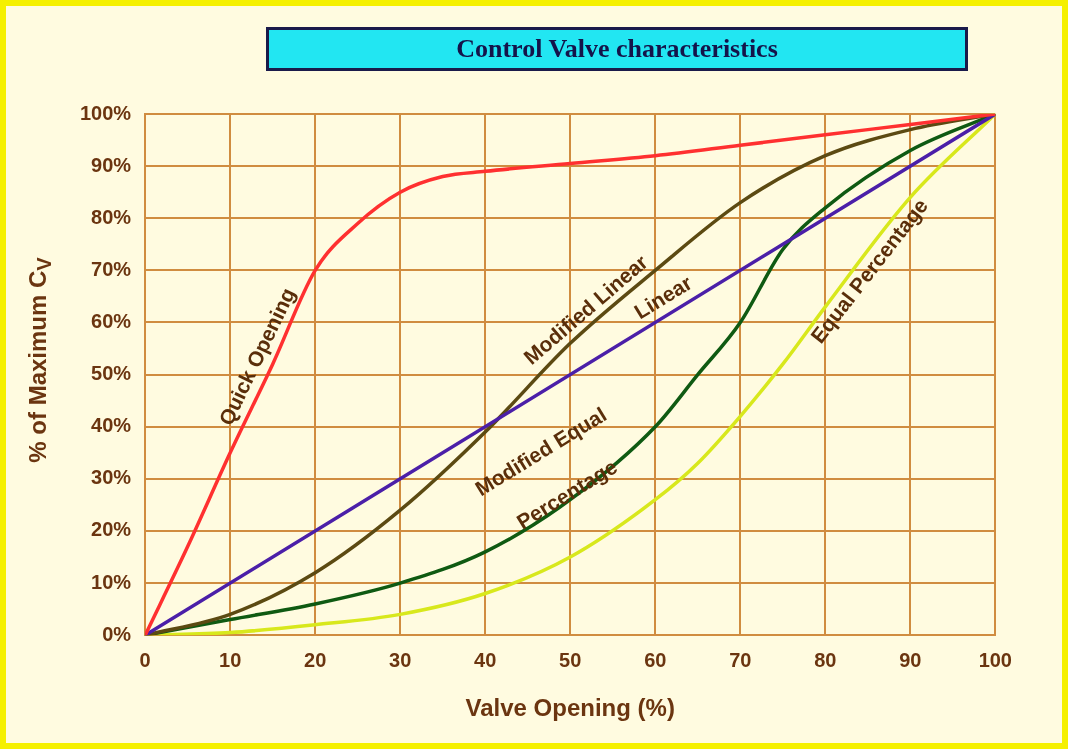 The width and height of the screenshot is (1068, 749). I want to click on x-tick-label: 100, so click(995, 659).